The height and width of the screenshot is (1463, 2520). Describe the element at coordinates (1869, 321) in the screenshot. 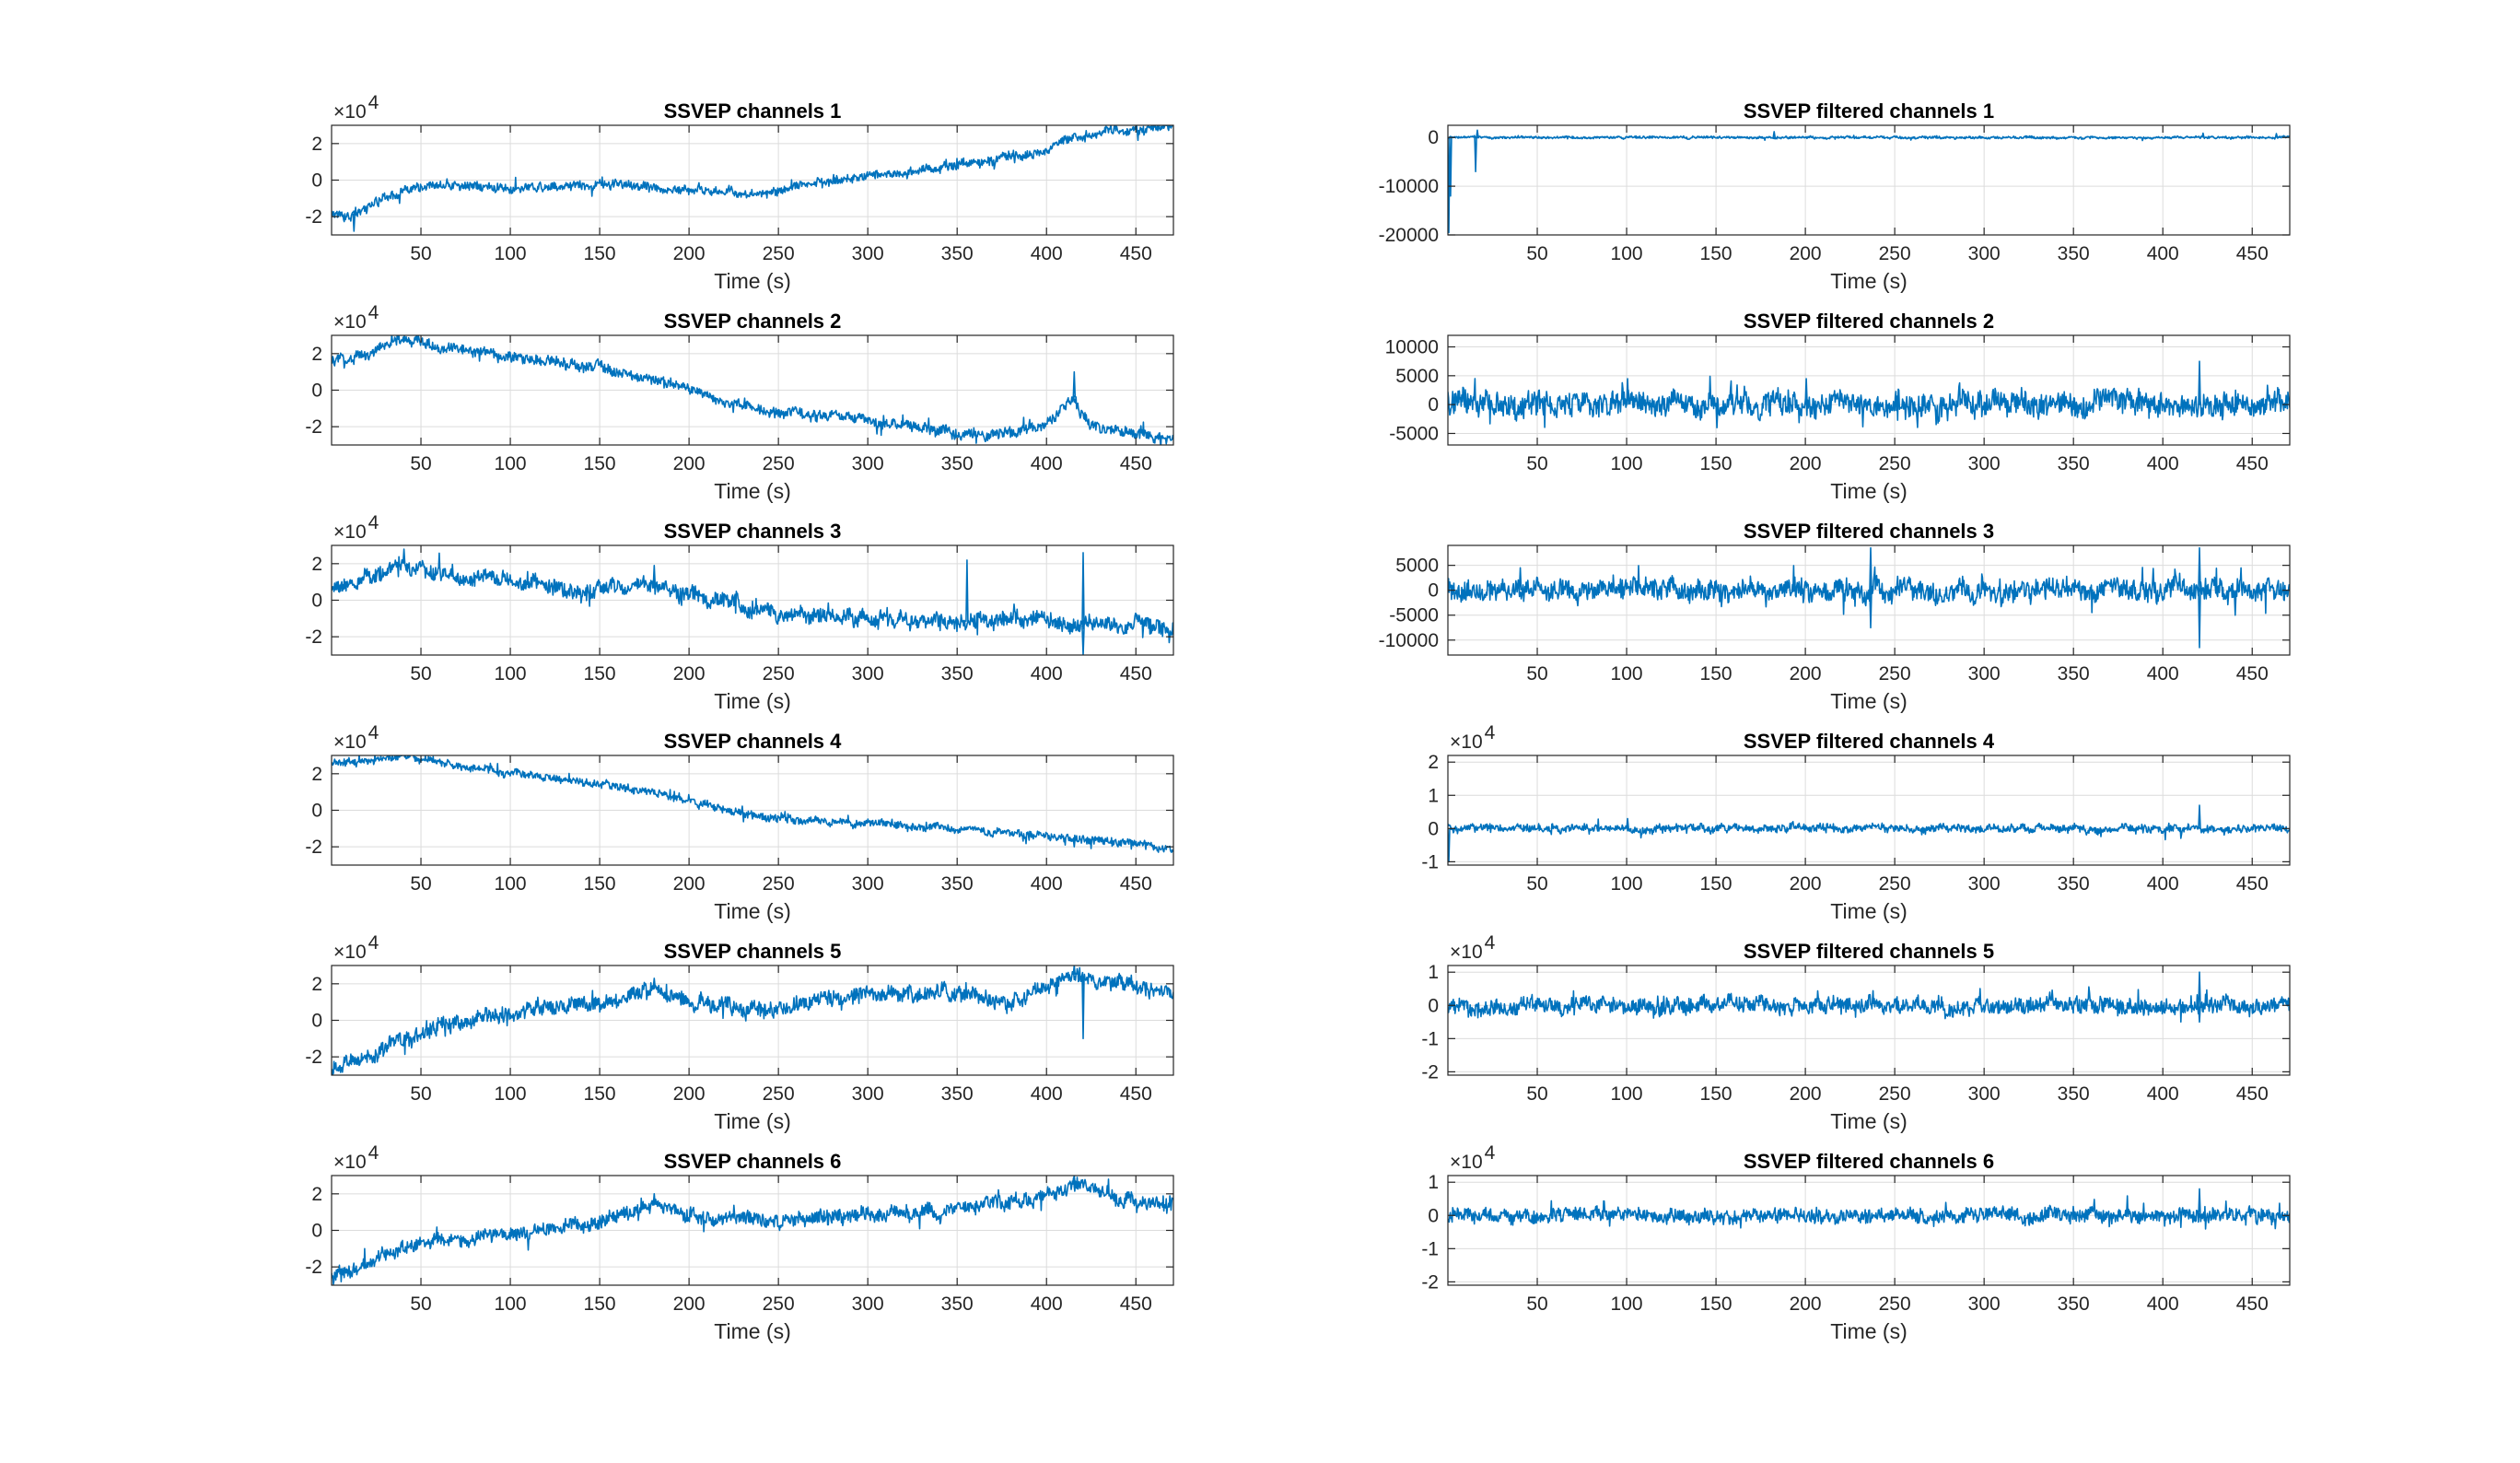

I see `subplot-title: SSVEP filtered channels 2` at that location.